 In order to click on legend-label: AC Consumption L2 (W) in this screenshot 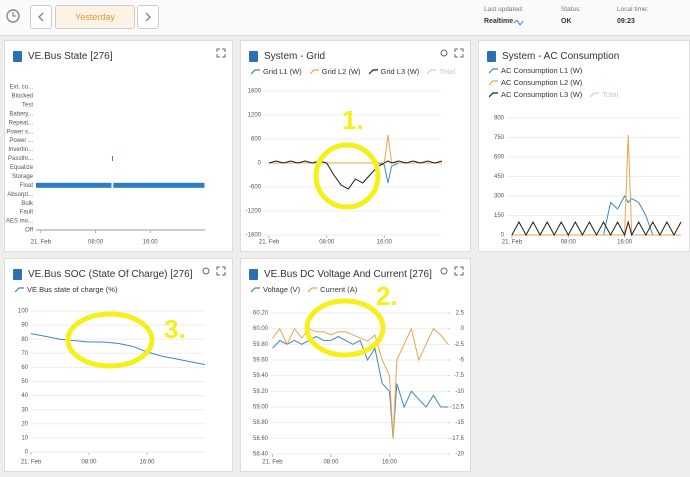, I will do `click(542, 82)`.